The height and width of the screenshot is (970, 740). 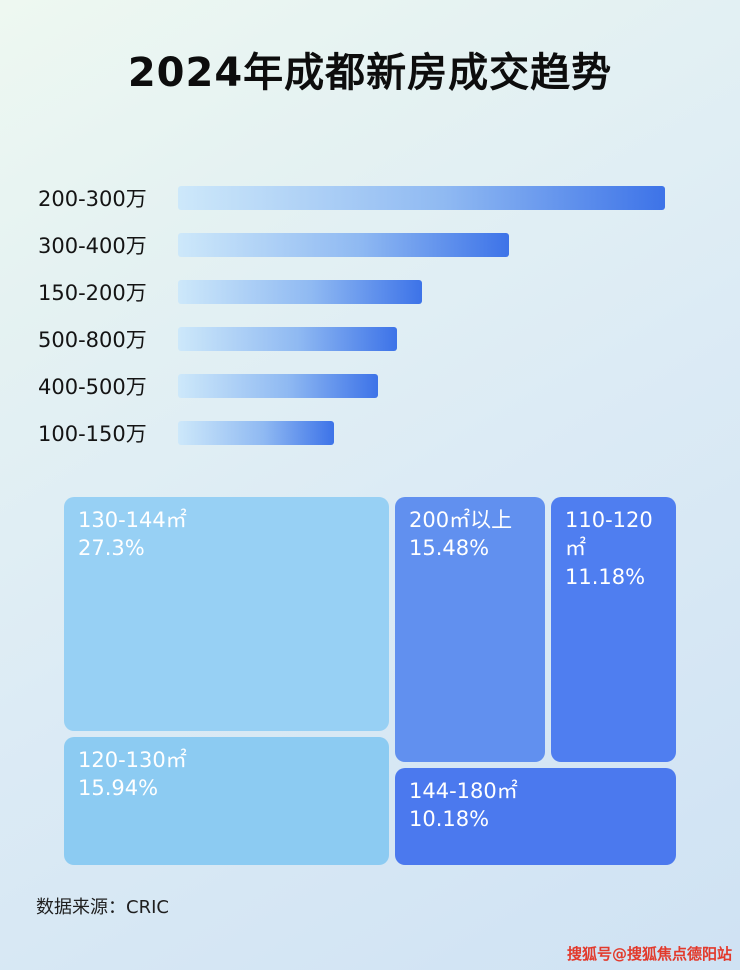 What do you see at coordinates (92, 293) in the screenshot?
I see `bar-category-label: 150-200万` at bounding box center [92, 293].